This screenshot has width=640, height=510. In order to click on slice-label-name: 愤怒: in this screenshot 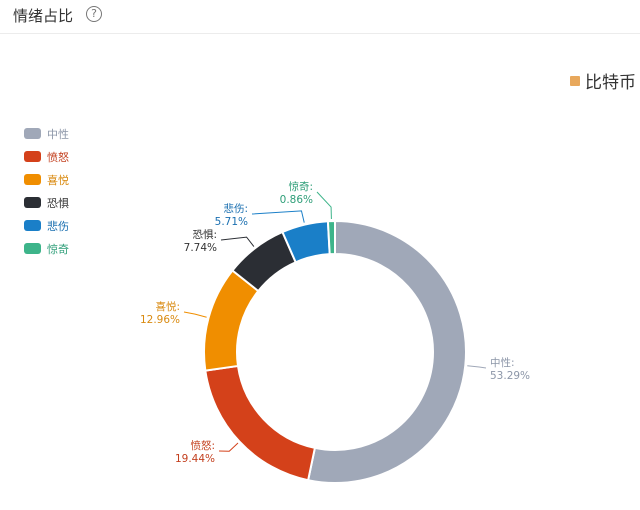, I will do `click(202, 445)`.